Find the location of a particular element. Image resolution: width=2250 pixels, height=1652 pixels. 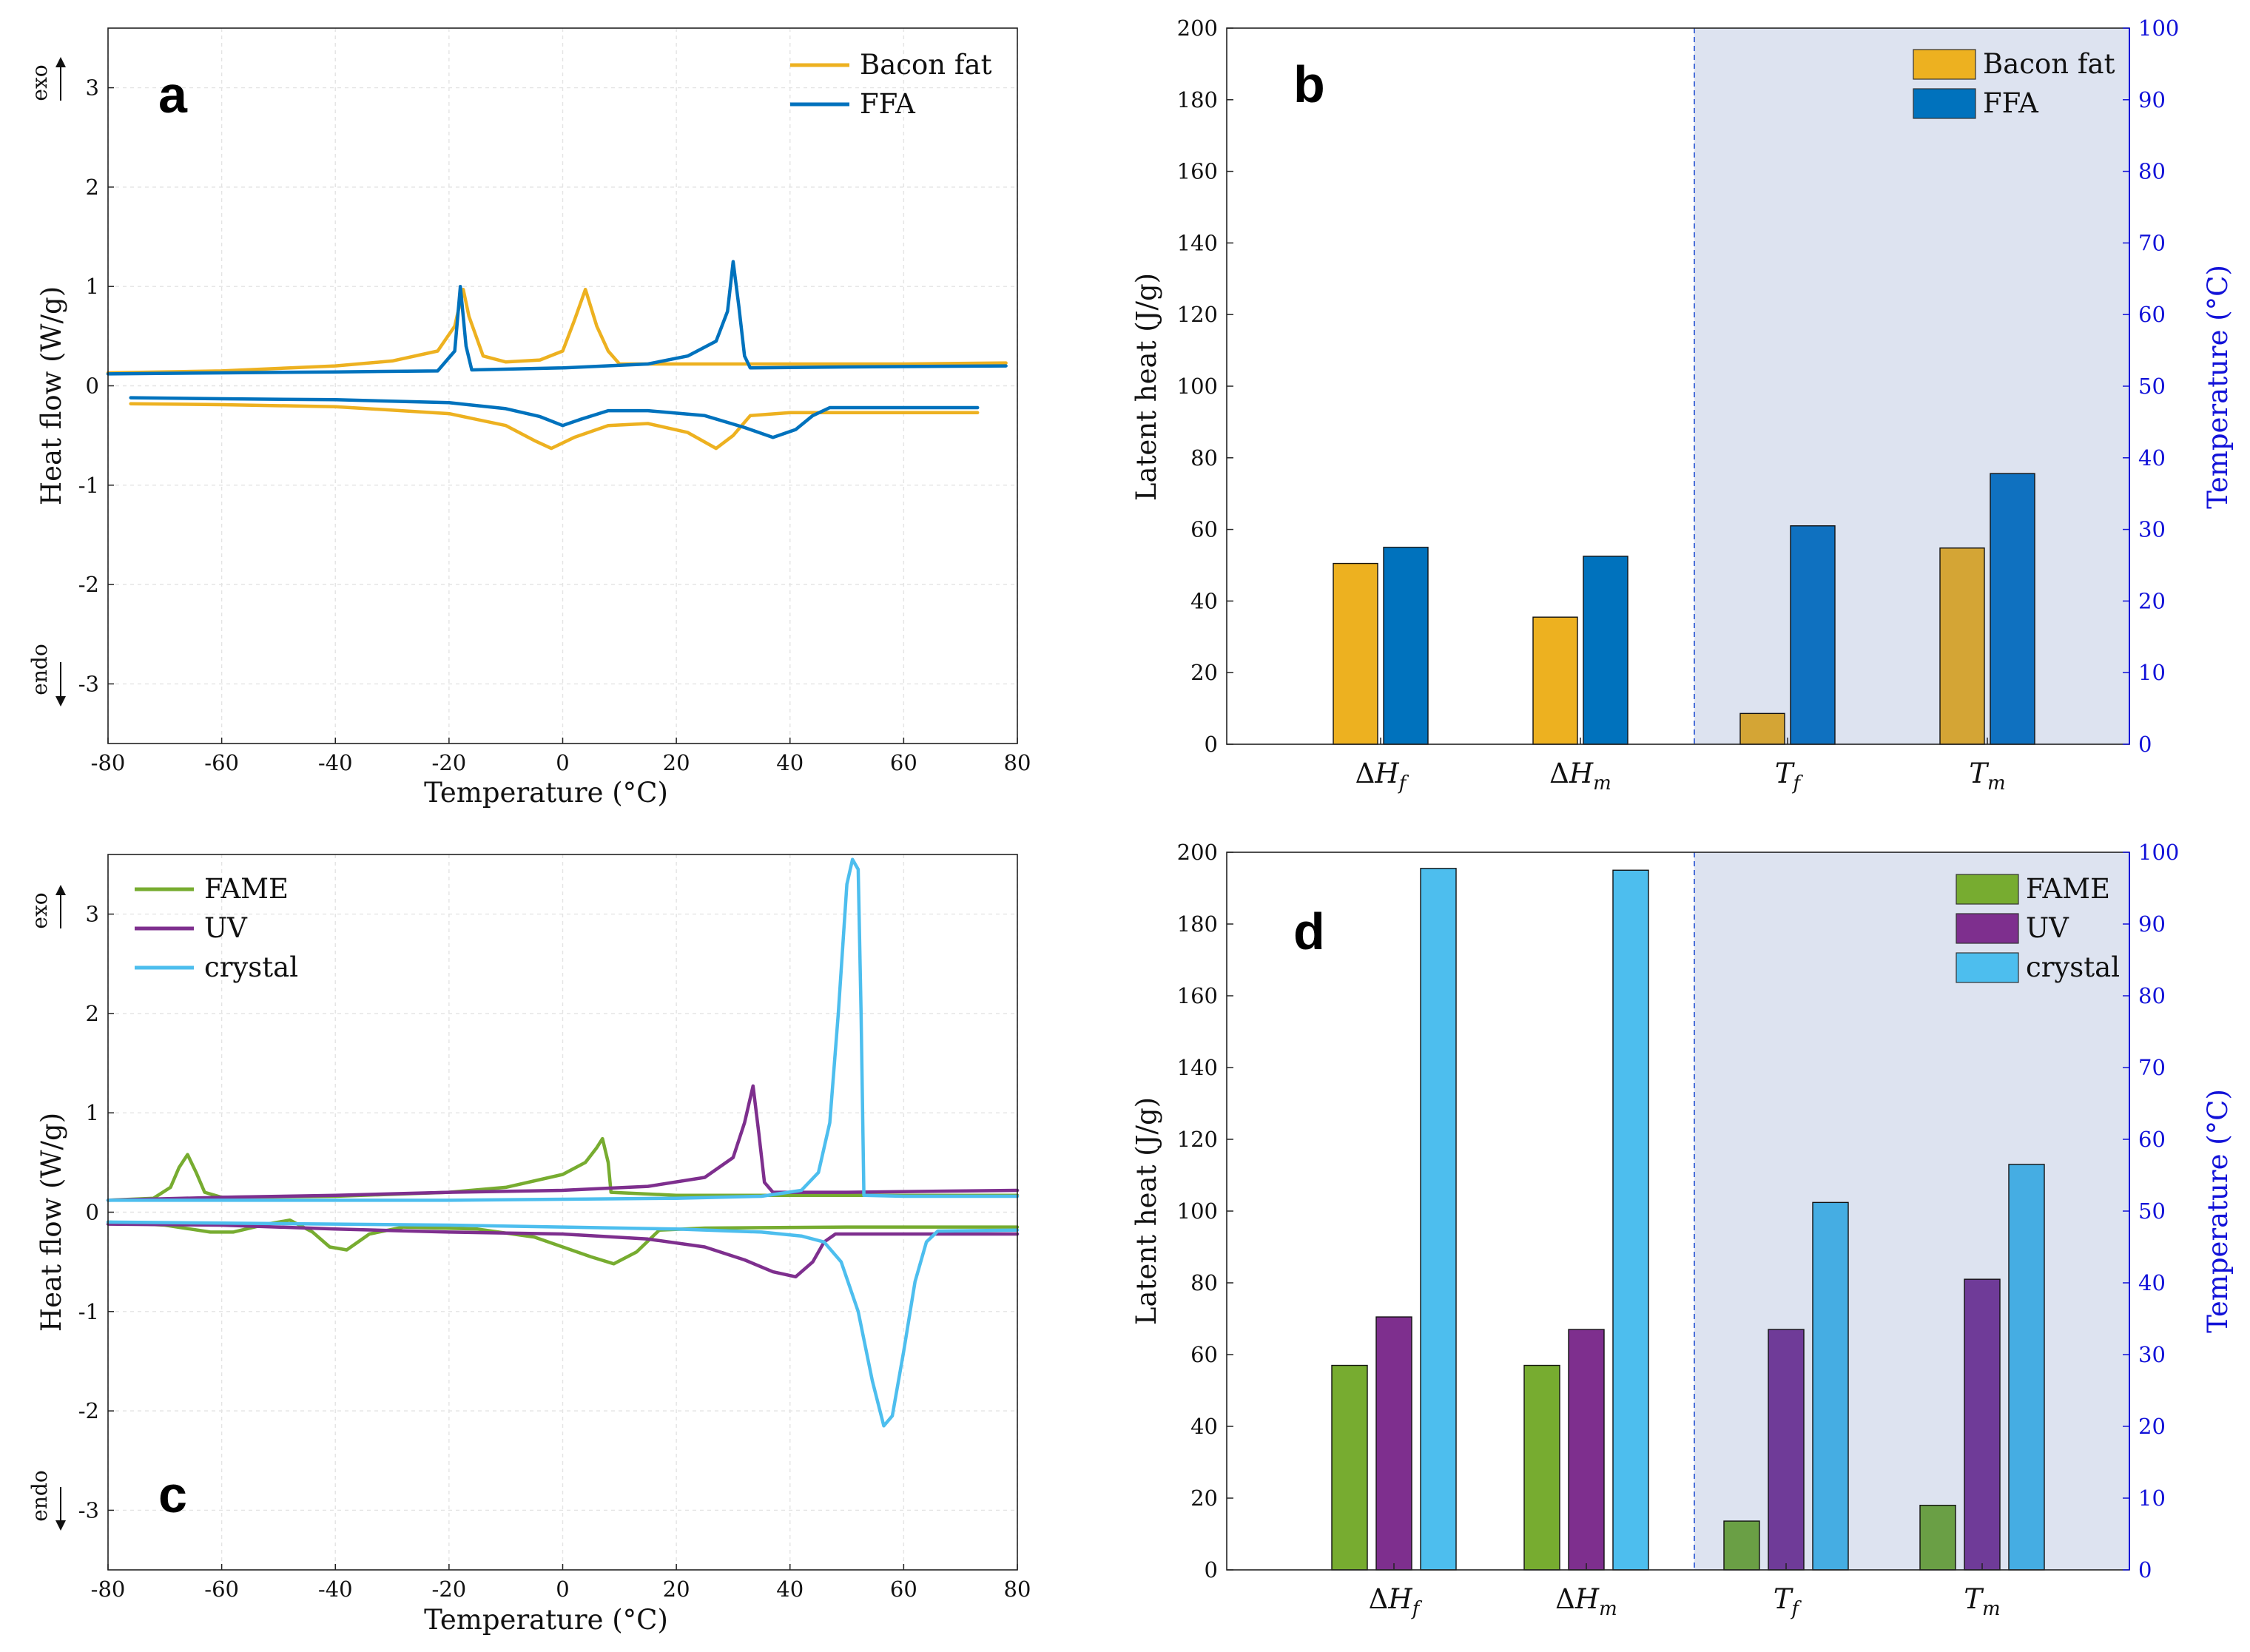

x-tick-label: 40 is located at coordinates (790, 1589).